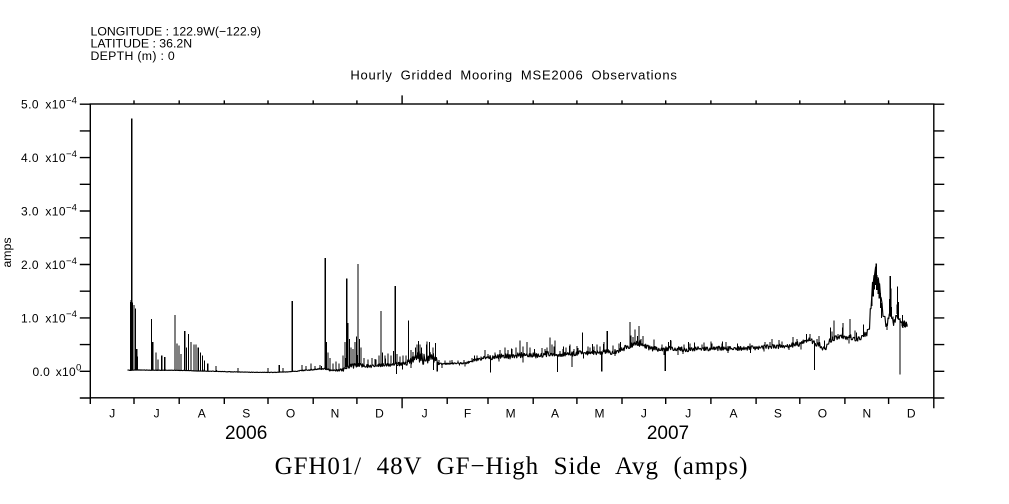  I want to click on svg-text:GFH01/ 48V GF−High Side Avg (: GFH01/ 48V GF−High Side Avg (amps), so click(512, 466).